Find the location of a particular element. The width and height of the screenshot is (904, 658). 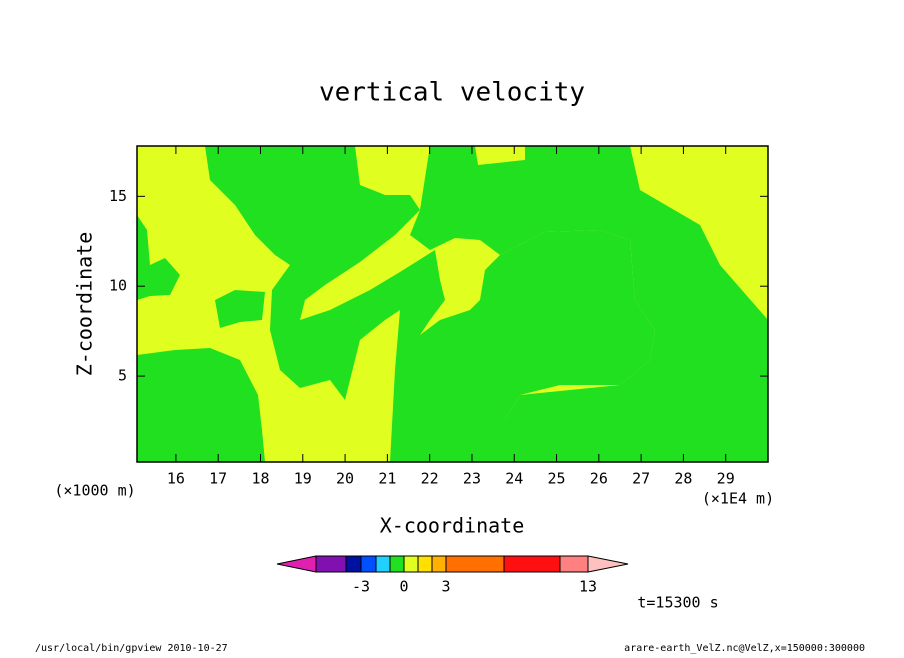

x-tick-label: 22 is located at coordinates (430, 479).